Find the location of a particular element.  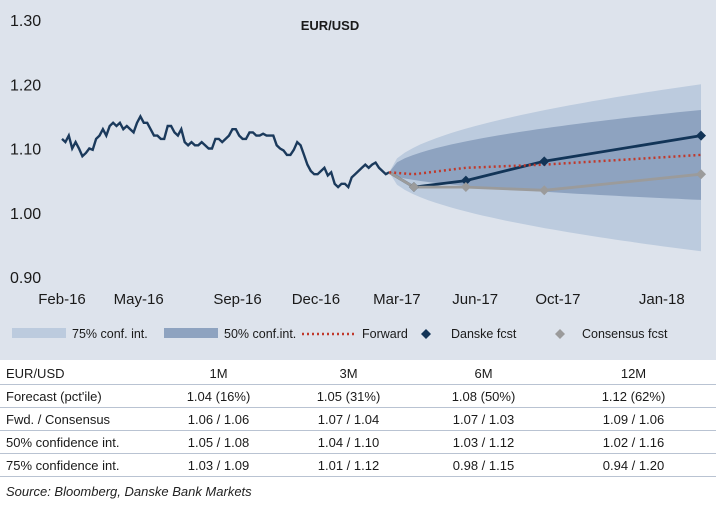

table-cell: 1.08 (50%) is located at coordinates (483, 396).